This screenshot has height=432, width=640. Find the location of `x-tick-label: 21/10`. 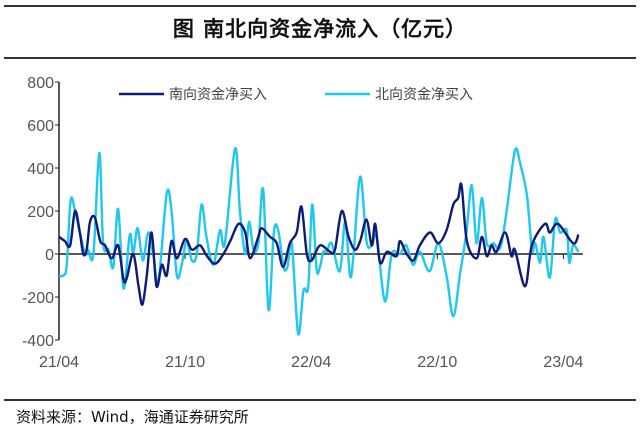

x-tick-label: 21/10 is located at coordinates (185, 362).